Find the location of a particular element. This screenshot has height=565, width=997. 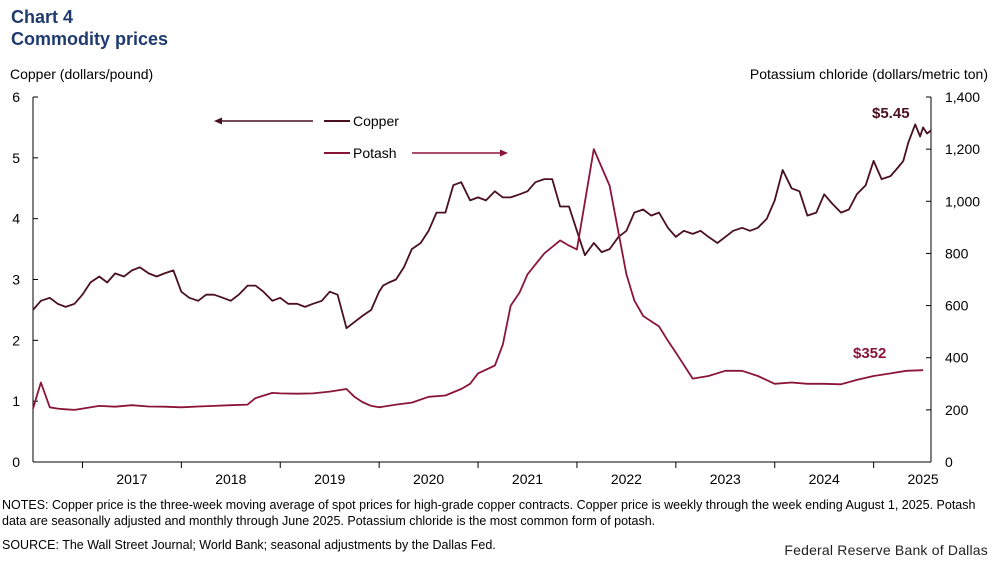

copper-legend-arrowhead is located at coordinates (218, 121).